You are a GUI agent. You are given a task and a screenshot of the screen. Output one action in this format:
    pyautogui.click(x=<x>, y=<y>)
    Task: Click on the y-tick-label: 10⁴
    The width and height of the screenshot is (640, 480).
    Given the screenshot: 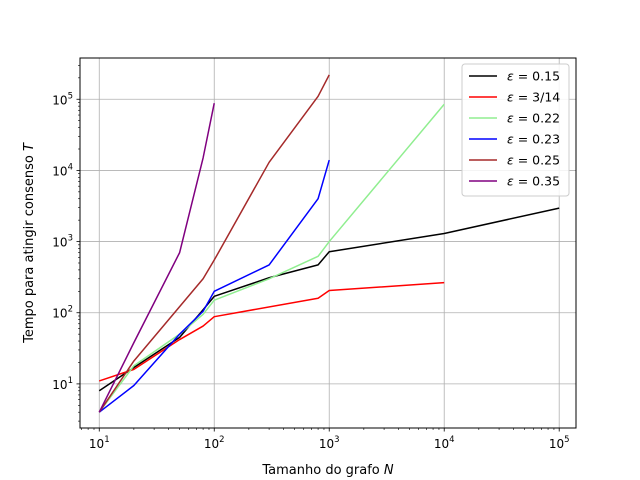 What is the action you would take?
    pyautogui.click(x=62, y=170)
    